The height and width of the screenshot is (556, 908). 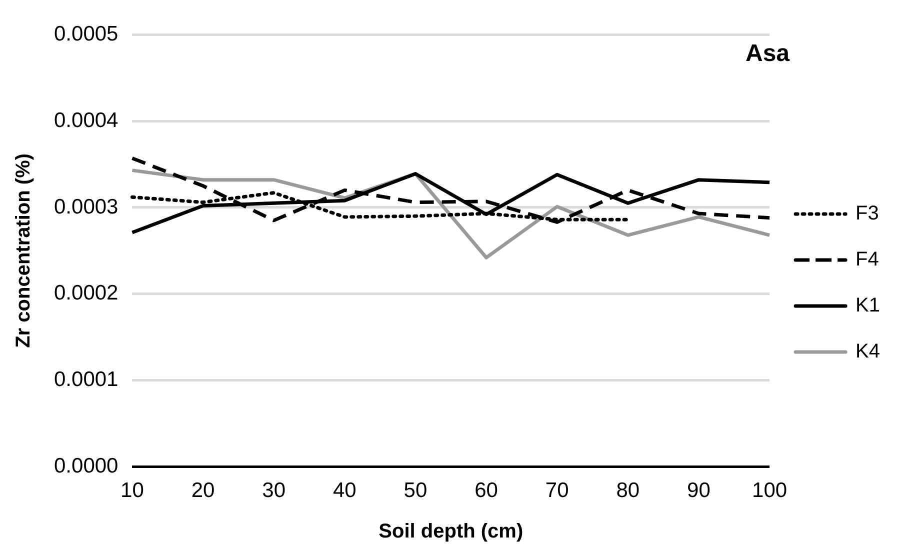 What do you see at coordinates (768, 54) in the screenshot?
I see `chart-title: Asa` at bounding box center [768, 54].